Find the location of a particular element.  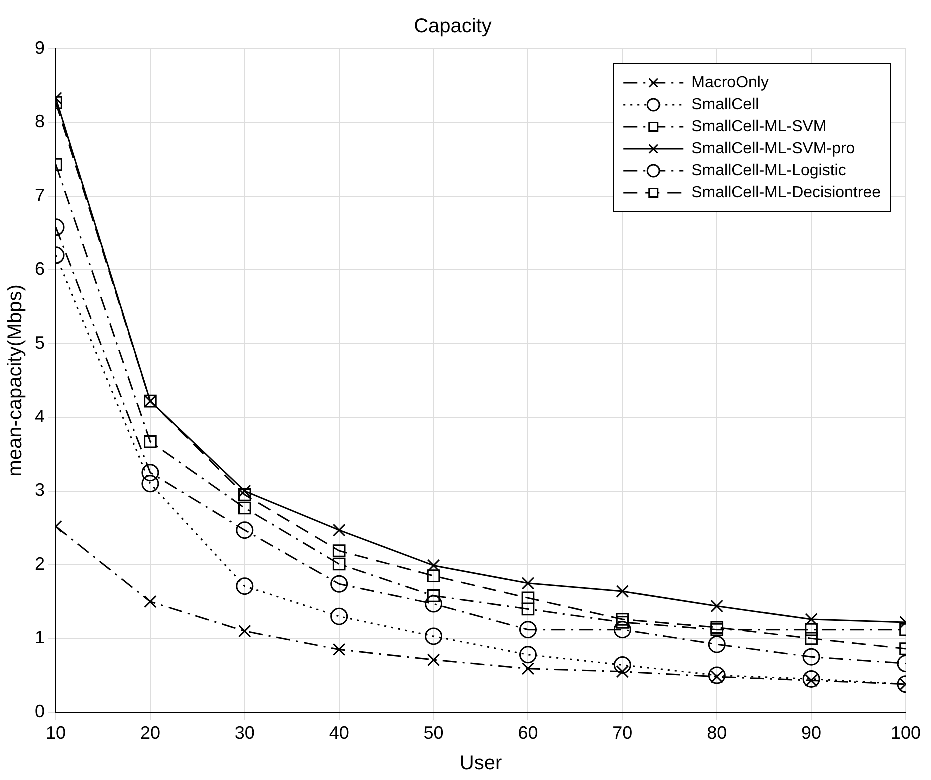

y-tick-label: 3 is located at coordinates (40, 490).